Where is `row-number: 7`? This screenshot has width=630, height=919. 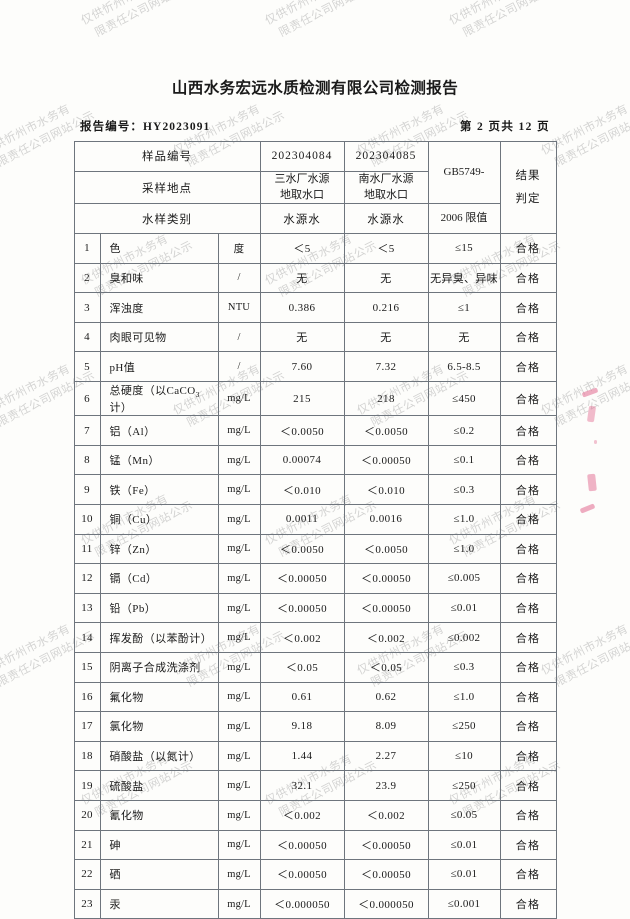 row-number: 7 is located at coordinates (87, 430).